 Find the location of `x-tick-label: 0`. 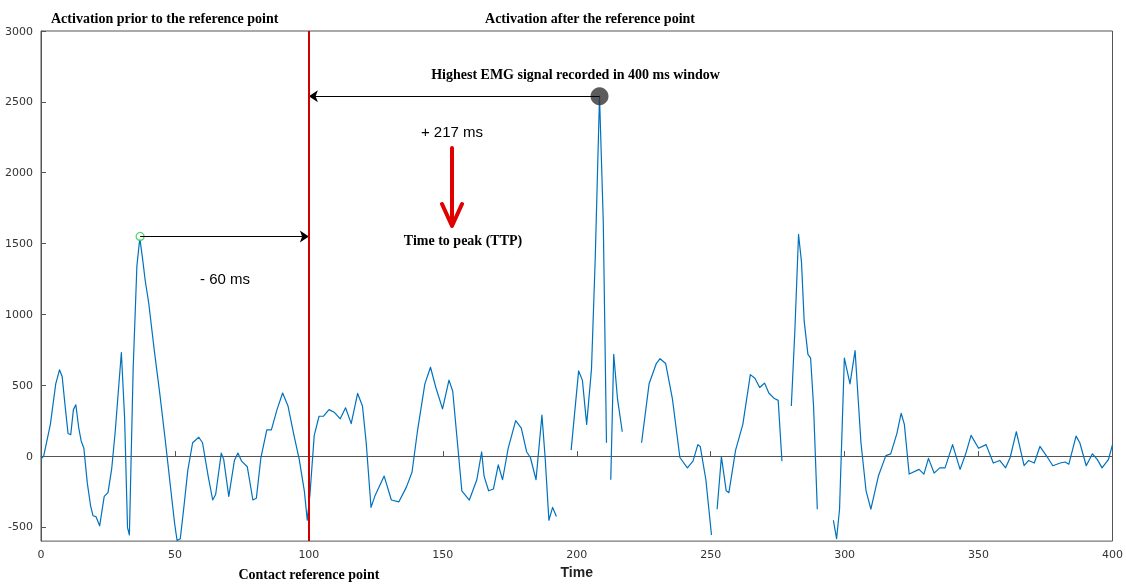

x-tick-label: 0 is located at coordinates (41, 555).